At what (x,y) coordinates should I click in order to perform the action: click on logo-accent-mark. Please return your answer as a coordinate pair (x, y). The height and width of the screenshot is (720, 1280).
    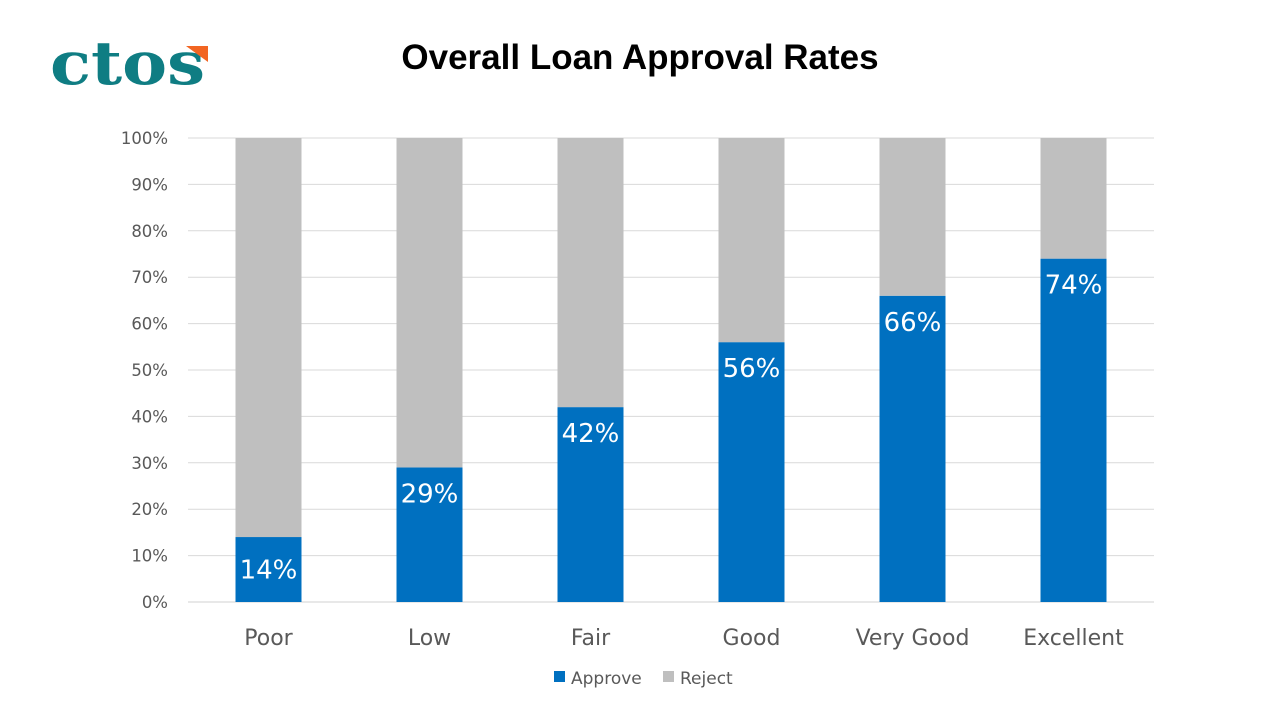
    Looking at the image, I should click on (197, 54).